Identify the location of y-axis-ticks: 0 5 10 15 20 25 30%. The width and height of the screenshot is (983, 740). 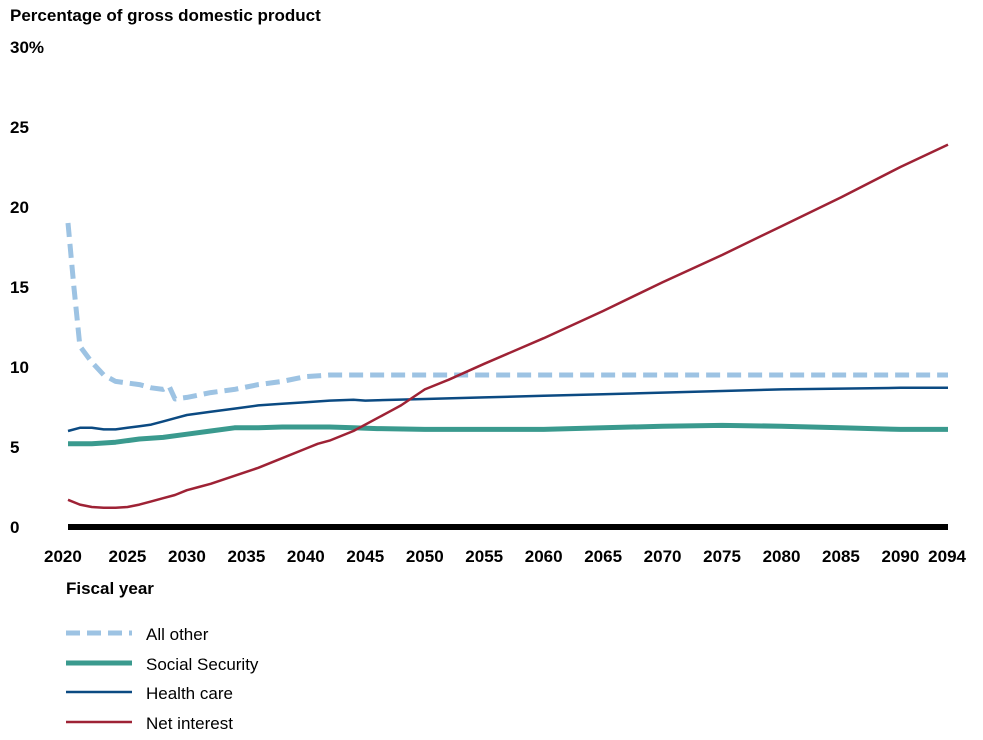
(27, 287).